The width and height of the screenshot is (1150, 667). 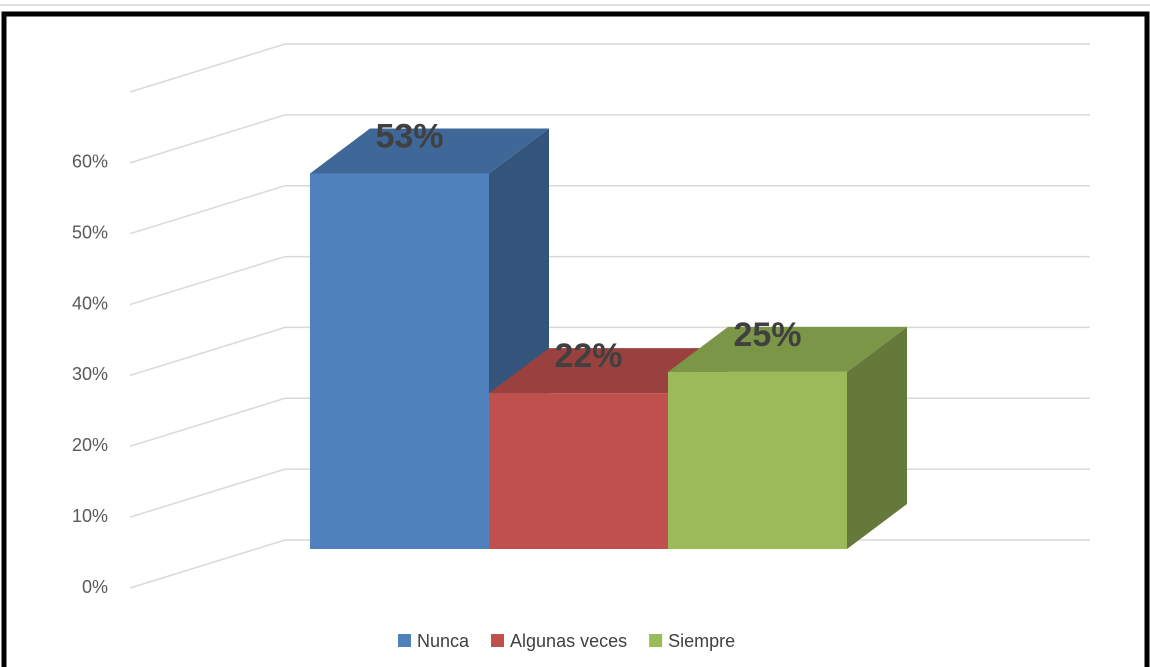 I want to click on y-tick-label: 50%, so click(x=90, y=232).